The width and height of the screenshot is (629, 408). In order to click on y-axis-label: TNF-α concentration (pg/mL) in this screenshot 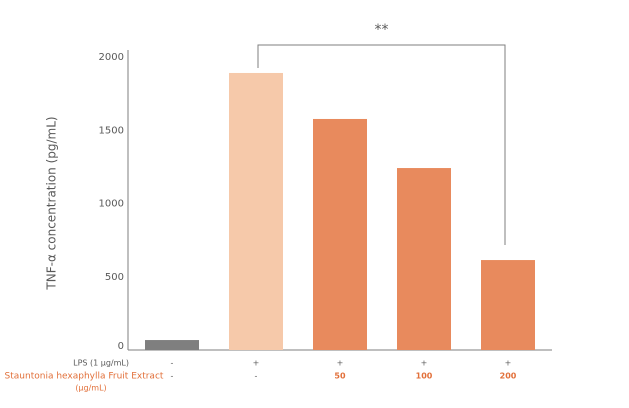, I will do `click(52, 203)`.